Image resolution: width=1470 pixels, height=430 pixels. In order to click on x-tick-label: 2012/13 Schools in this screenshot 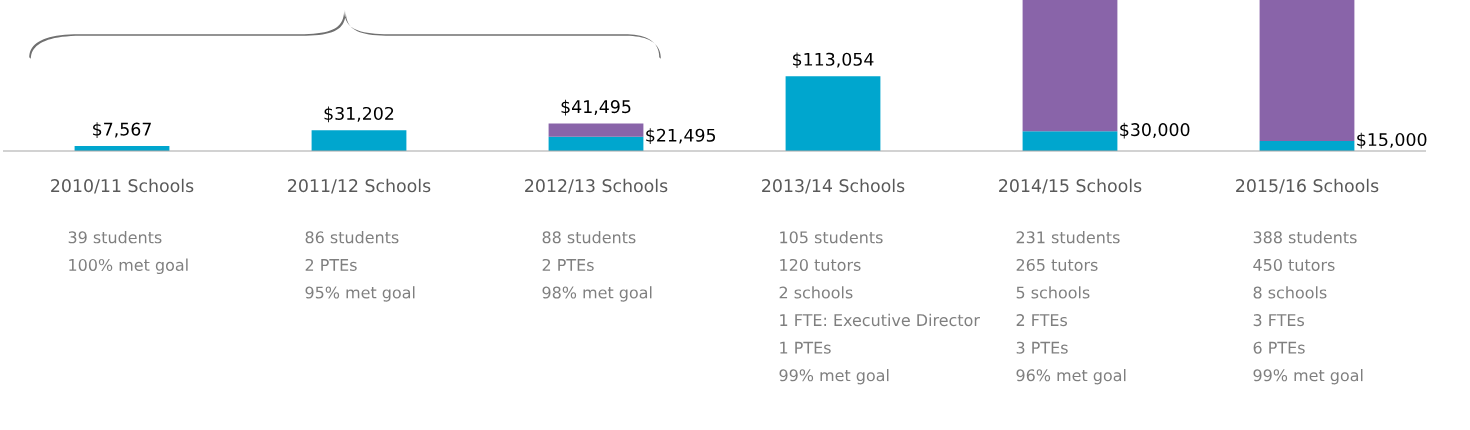, I will do `click(596, 186)`.